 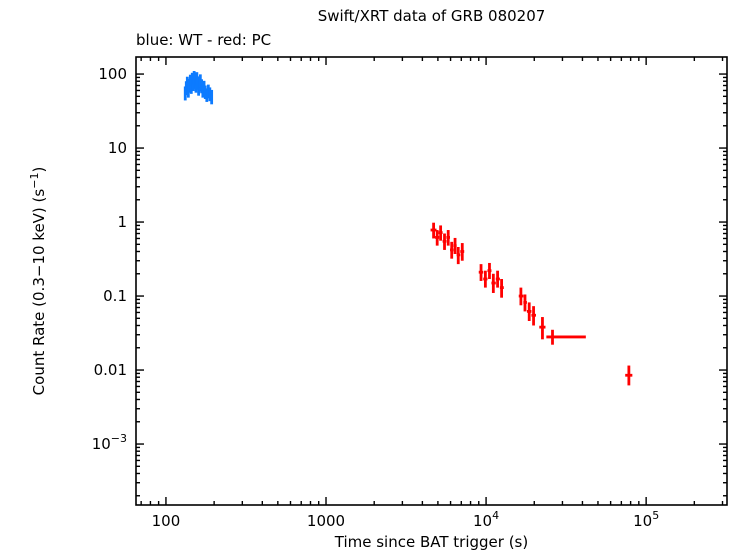 What do you see at coordinates (117, 148) in the screenshot?
I see `y-tick-label: 10` at bounding box center [117, 148].